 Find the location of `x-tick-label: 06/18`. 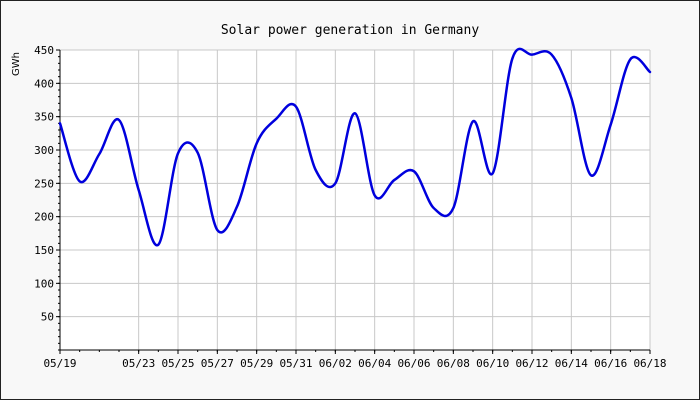

x-tick-label: 06/18 is located at coordinates (649, 363).